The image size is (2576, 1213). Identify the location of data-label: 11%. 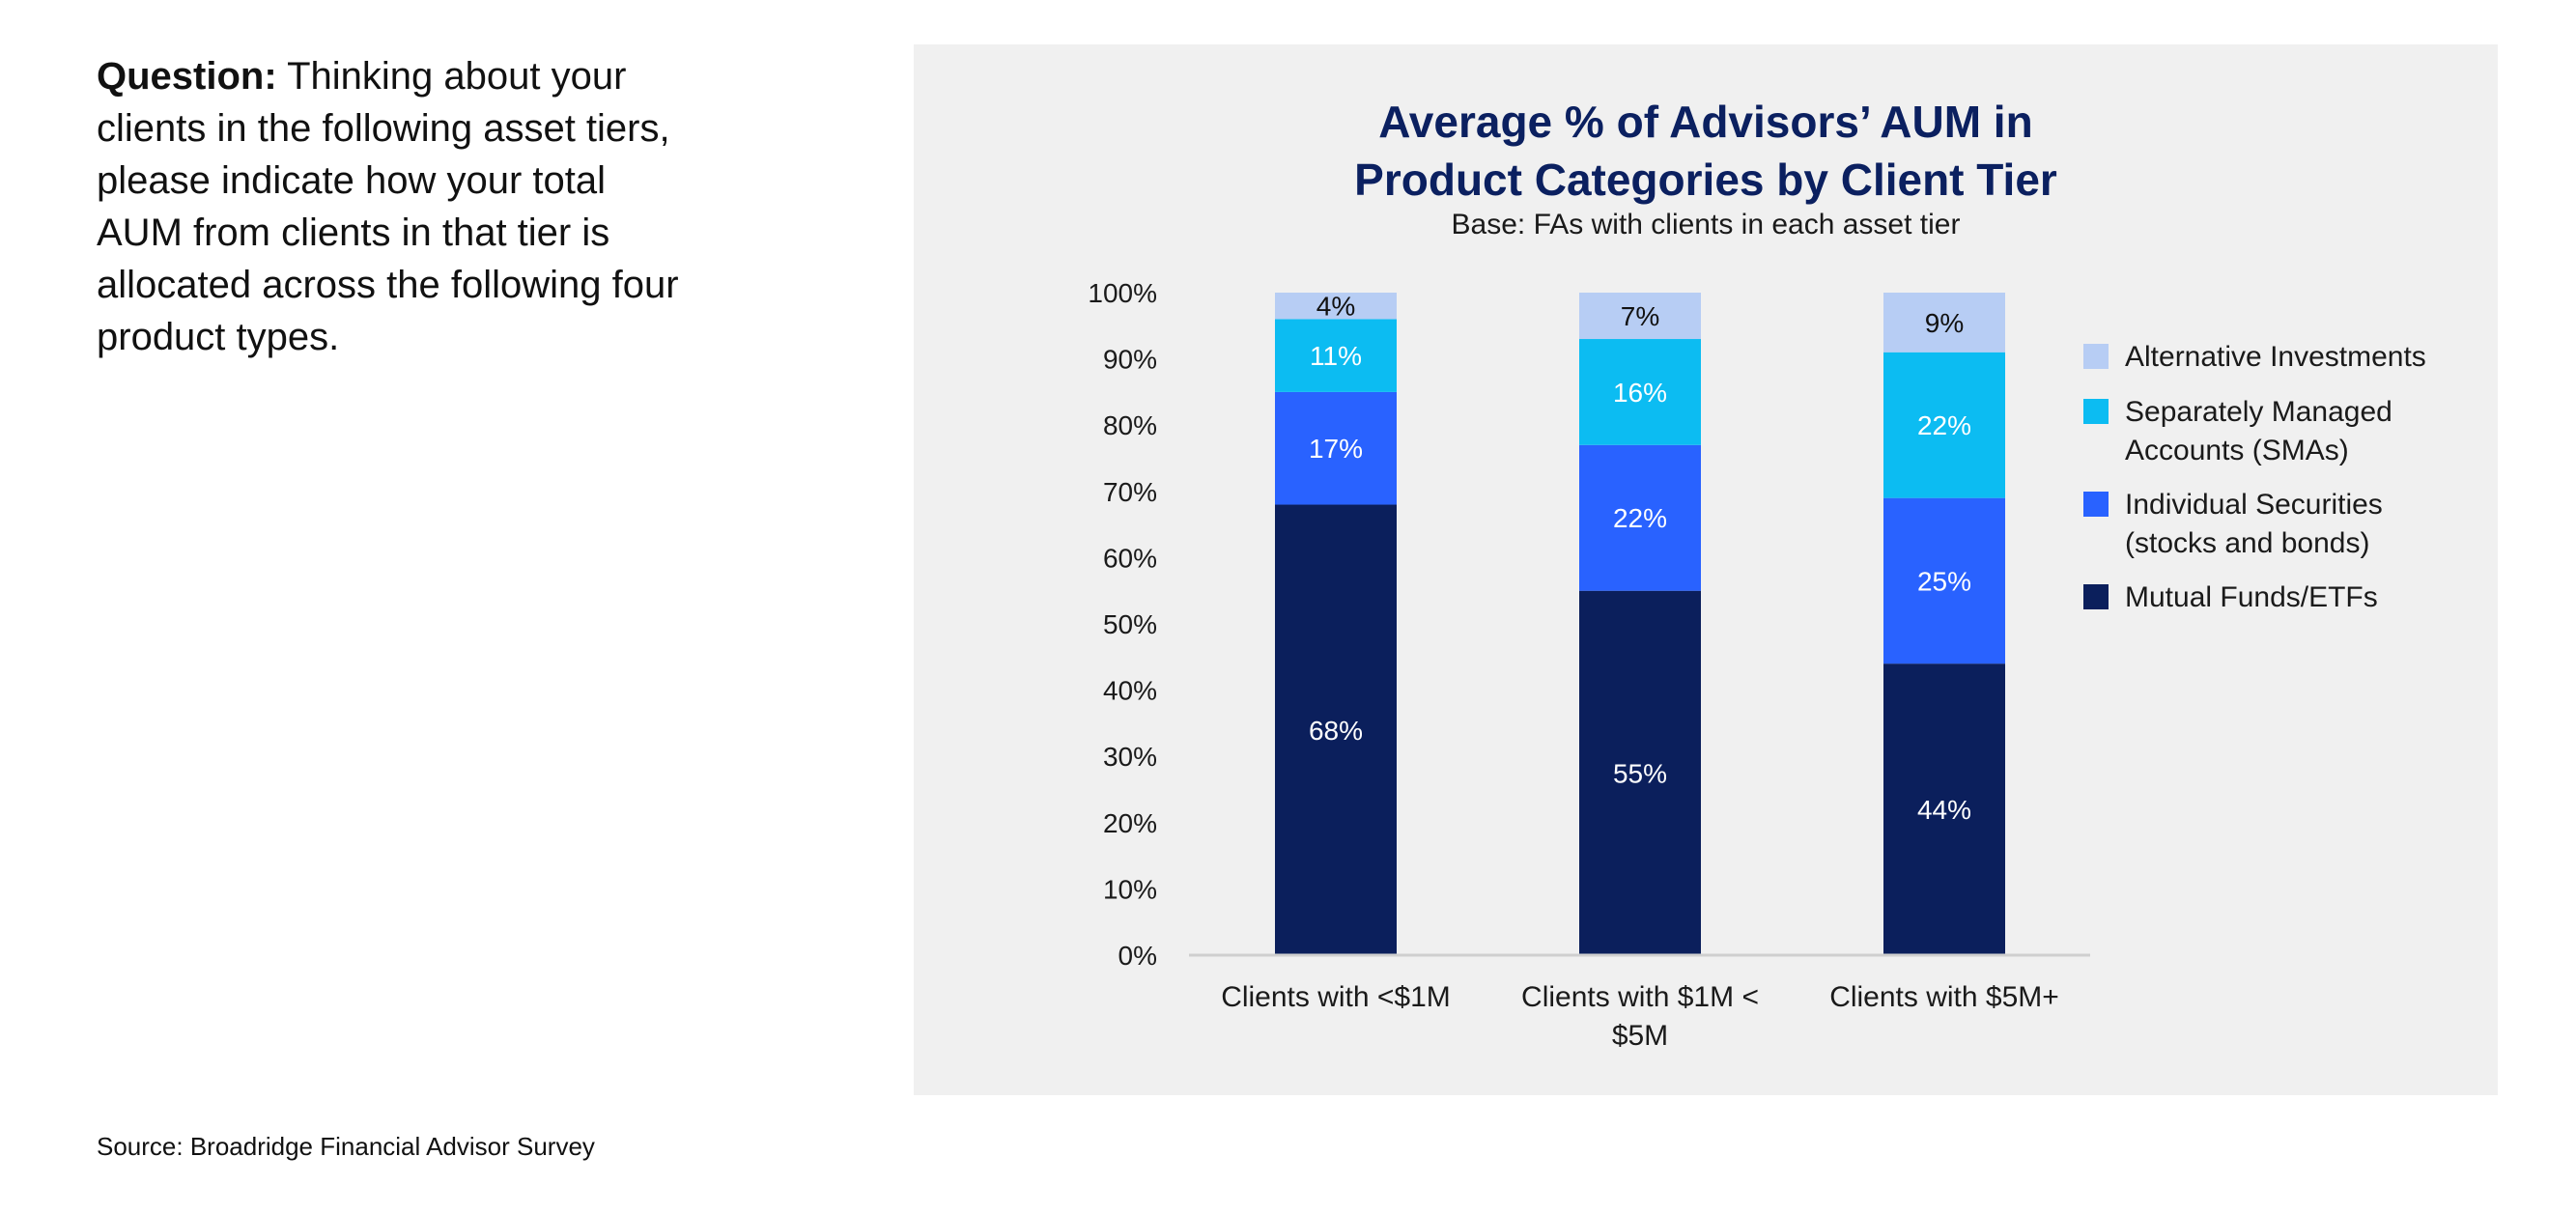
(1336, 356).